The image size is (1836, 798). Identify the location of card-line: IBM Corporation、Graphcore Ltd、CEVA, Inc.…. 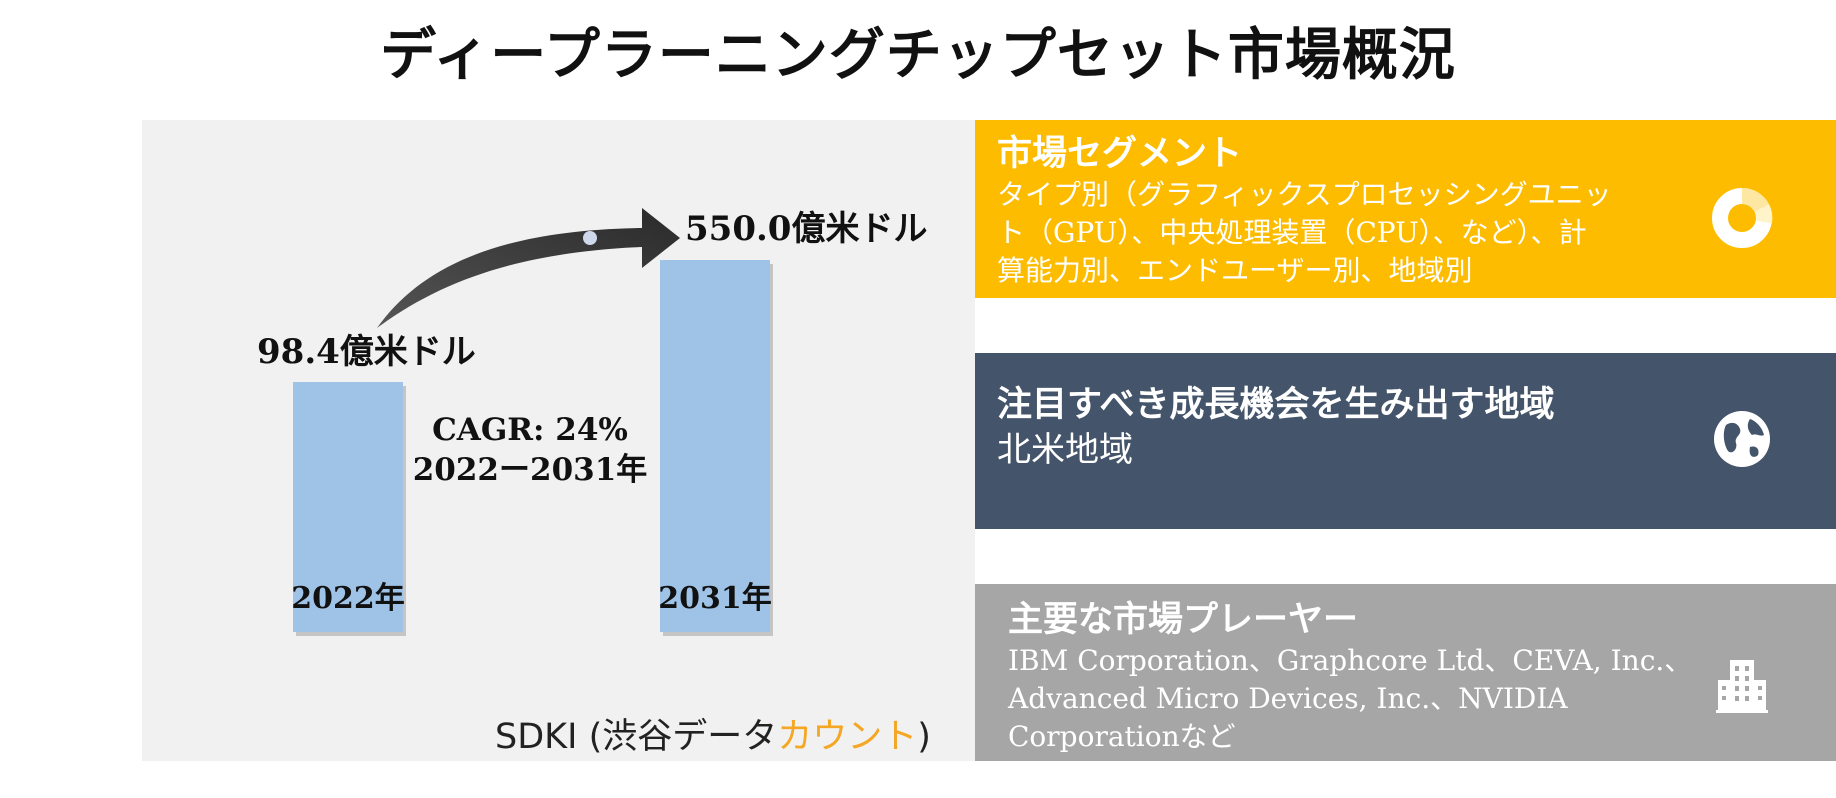
(1350, 660).